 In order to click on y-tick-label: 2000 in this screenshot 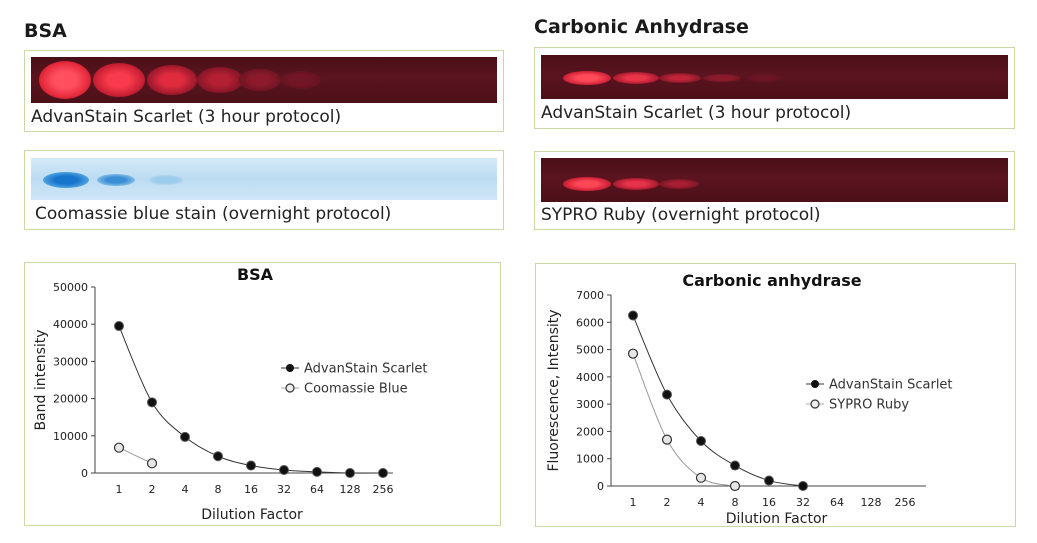, I will do `click(590, 431)`.